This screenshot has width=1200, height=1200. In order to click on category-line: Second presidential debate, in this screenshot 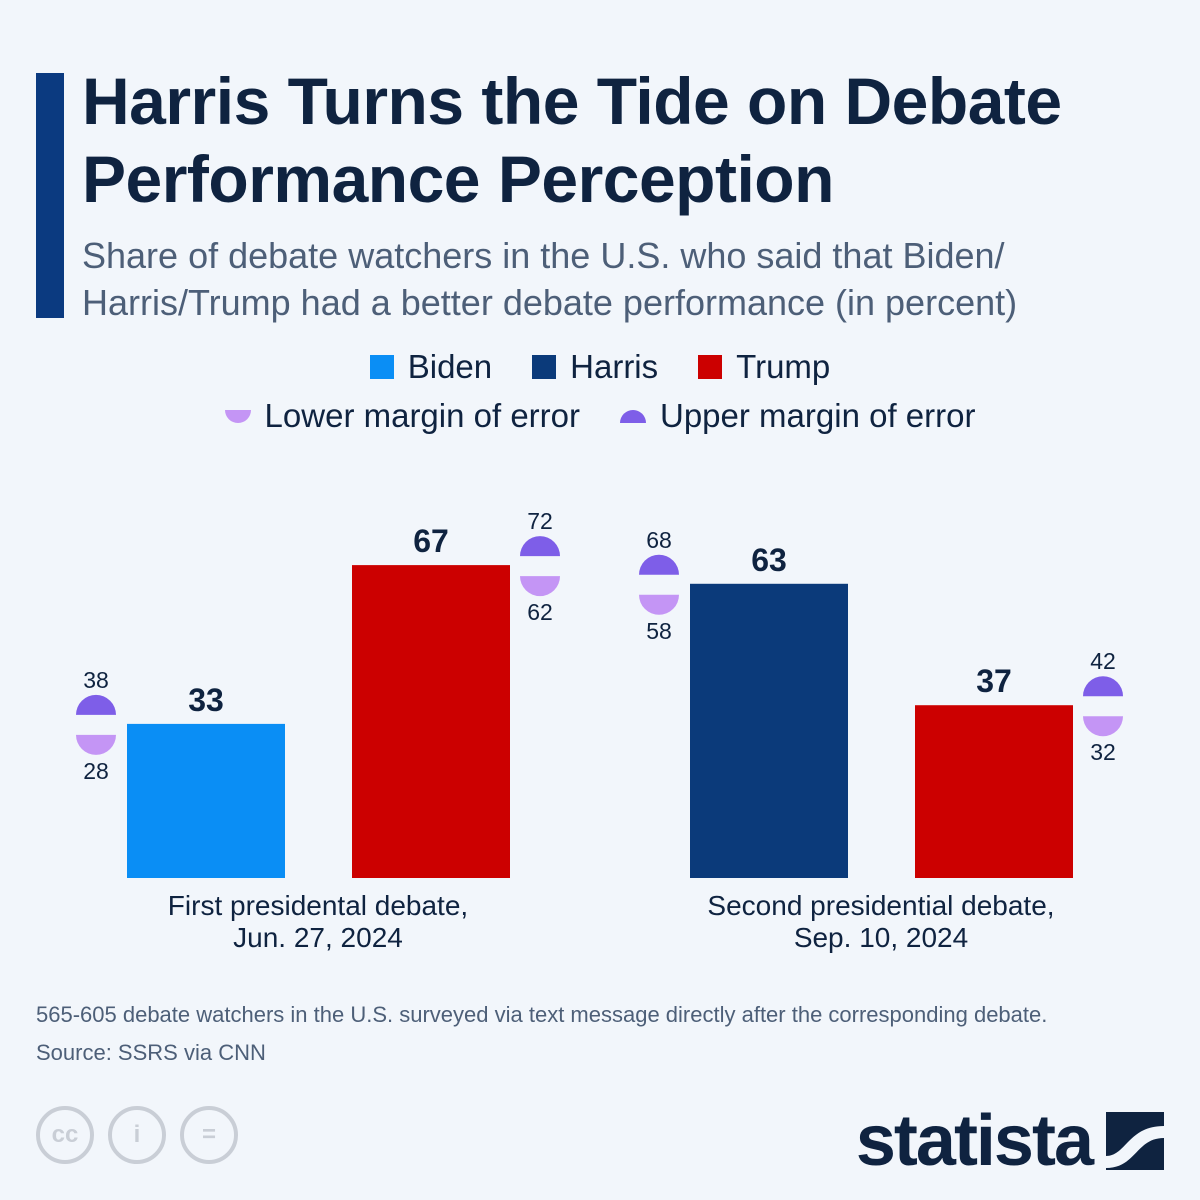, I will do `click(881, 905)`.